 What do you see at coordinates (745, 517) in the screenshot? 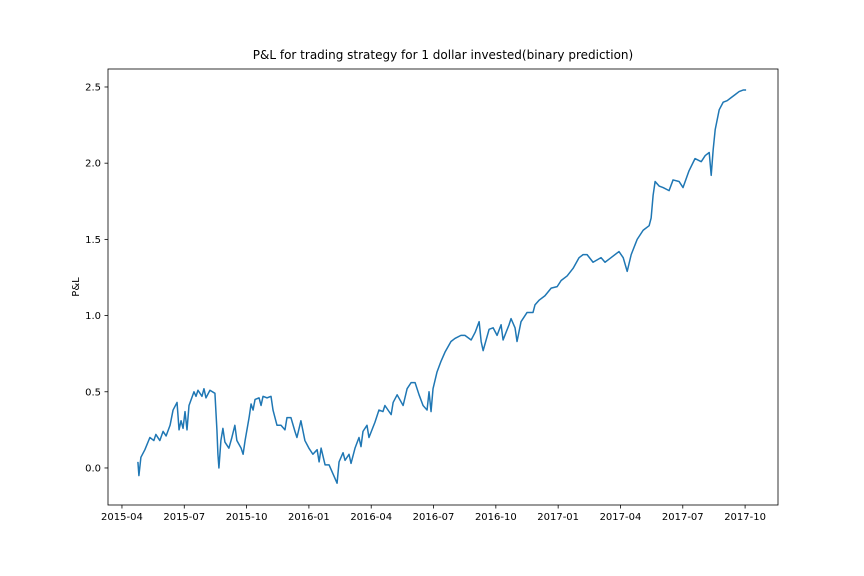
I see `x-tick-label: 2017-10` at bounding box center [745, 517].